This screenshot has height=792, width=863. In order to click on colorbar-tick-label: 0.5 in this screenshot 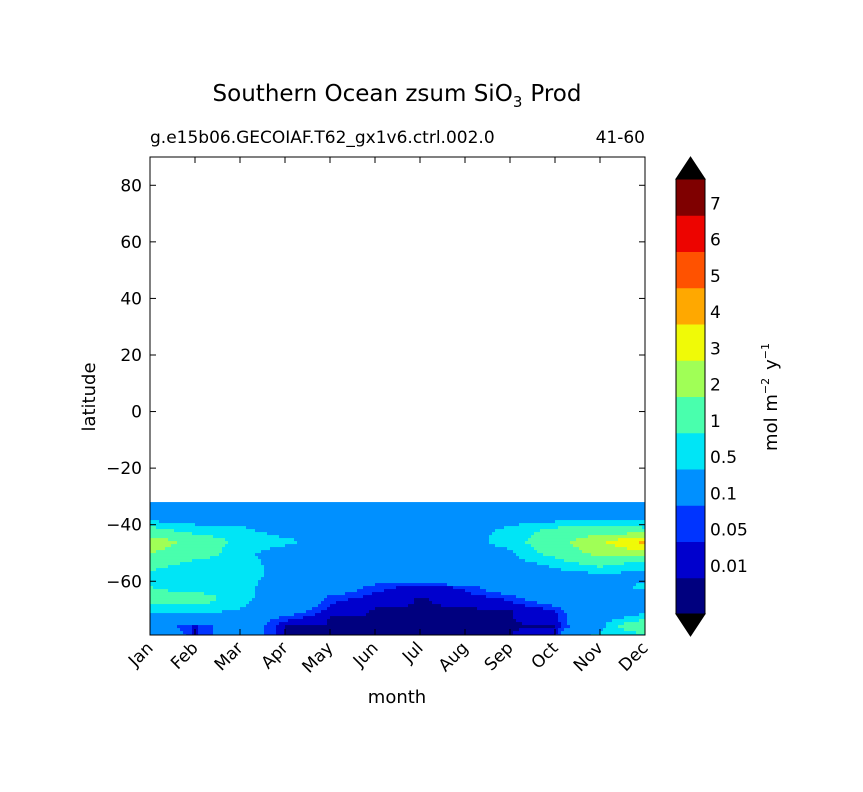, I will do `click(723, 458)`.